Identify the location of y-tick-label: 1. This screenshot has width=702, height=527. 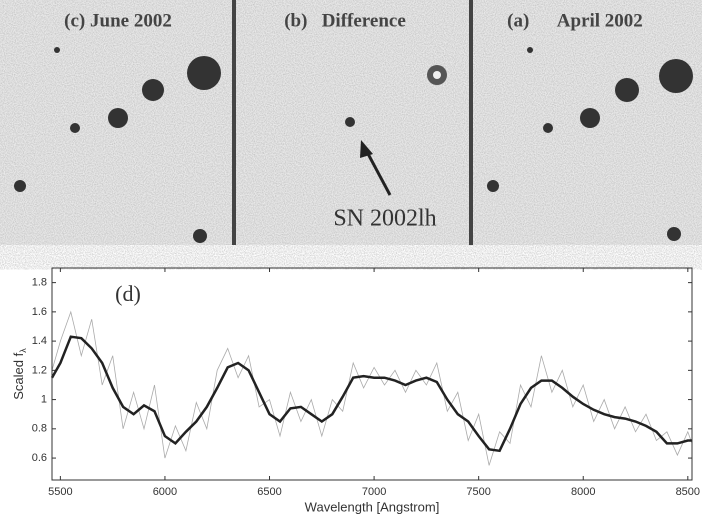
(44, 399).